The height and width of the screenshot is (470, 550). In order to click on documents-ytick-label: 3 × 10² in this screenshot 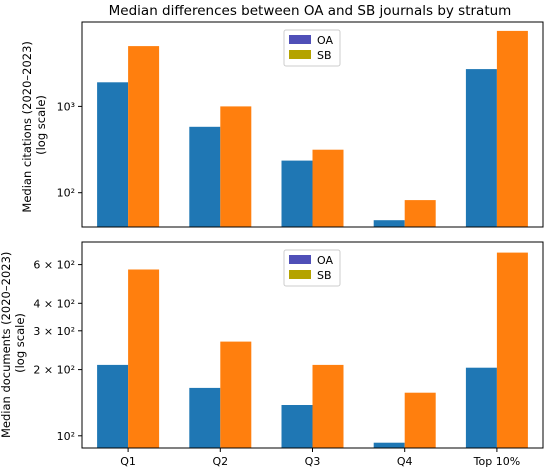, I will do `click(54, 331)`.